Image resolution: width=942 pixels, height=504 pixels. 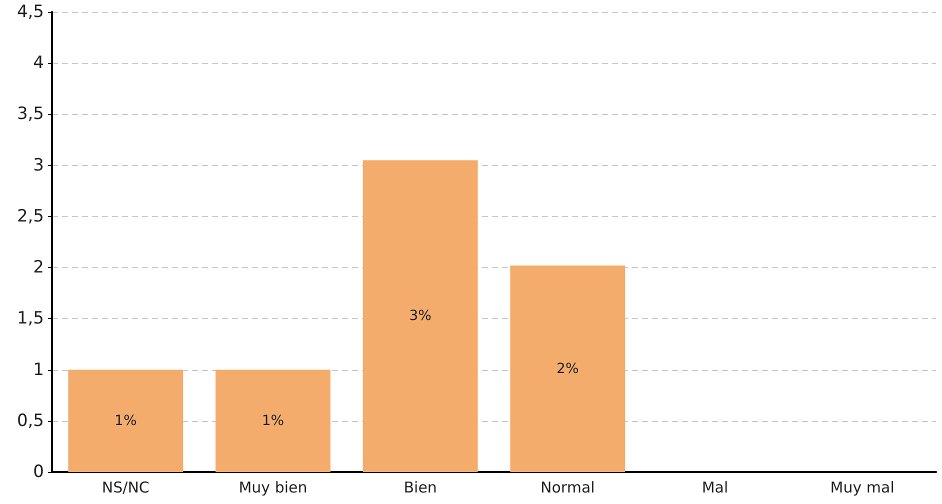 I want to click on data-label: 2%, so click(x=567, y=368).